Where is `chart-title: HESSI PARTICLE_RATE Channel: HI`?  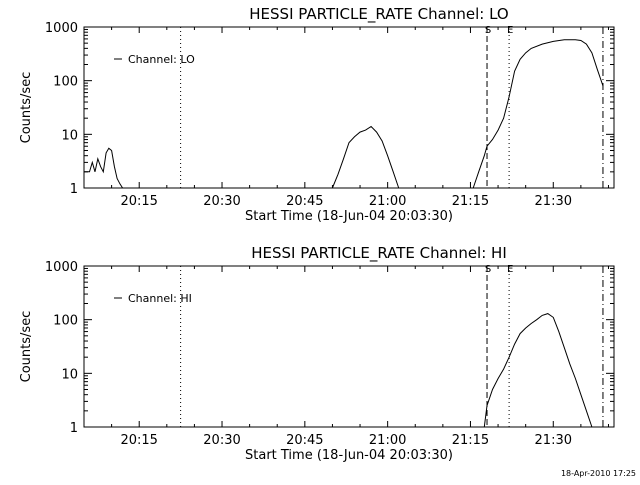
chart-title: HESSI PARTICLE_RATE Channel: HI is located at coordinates (379, 253).